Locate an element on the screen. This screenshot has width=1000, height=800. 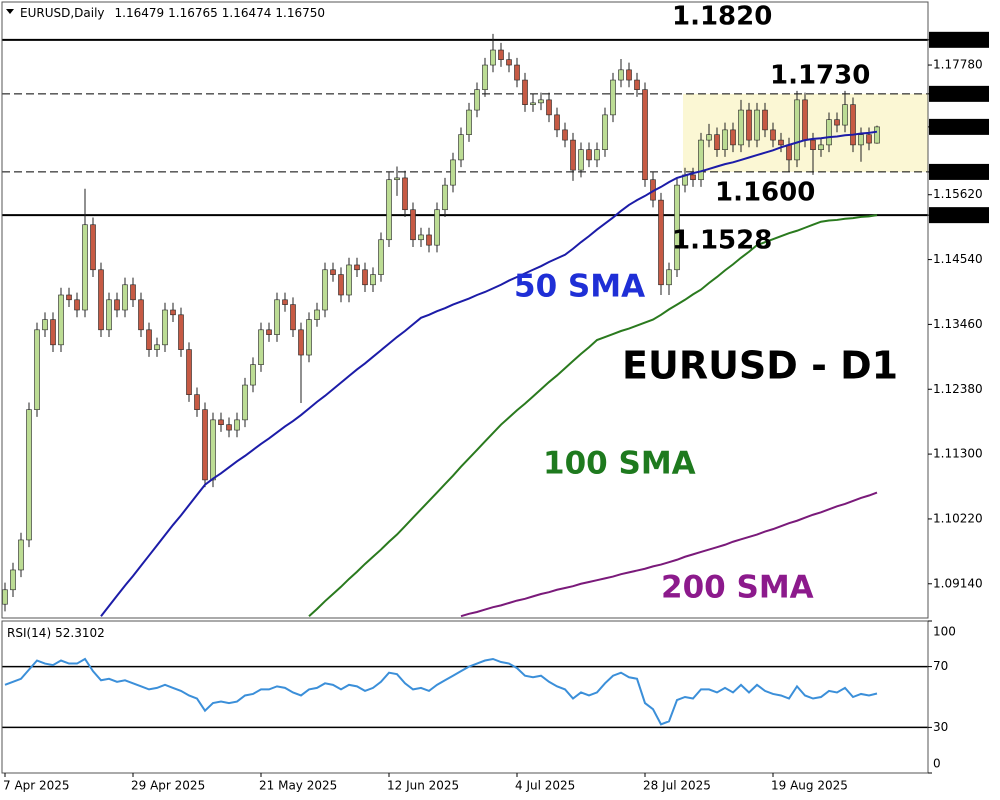
rsi-header: RSI(14) 52.3102 is located at coordinates (56, 633).